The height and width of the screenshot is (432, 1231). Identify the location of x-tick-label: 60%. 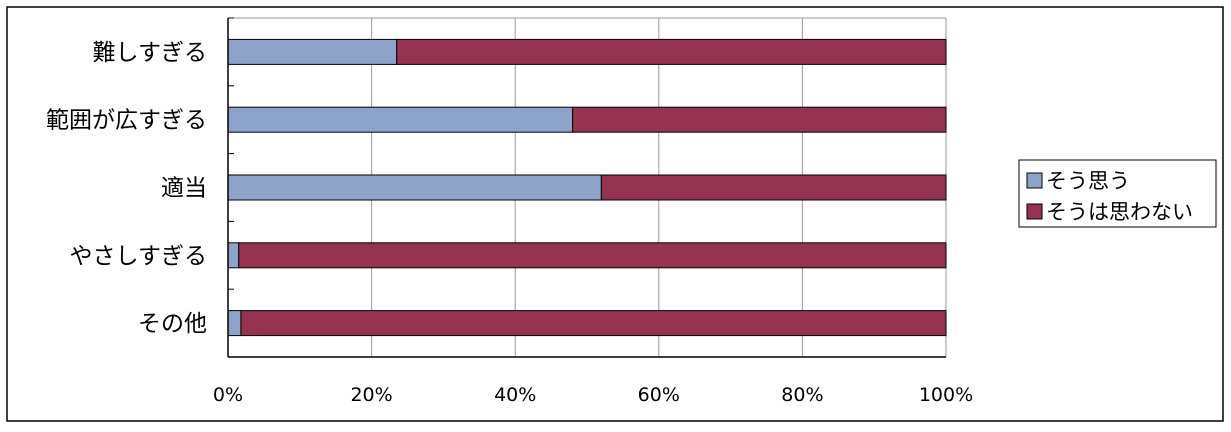
(659, 395).